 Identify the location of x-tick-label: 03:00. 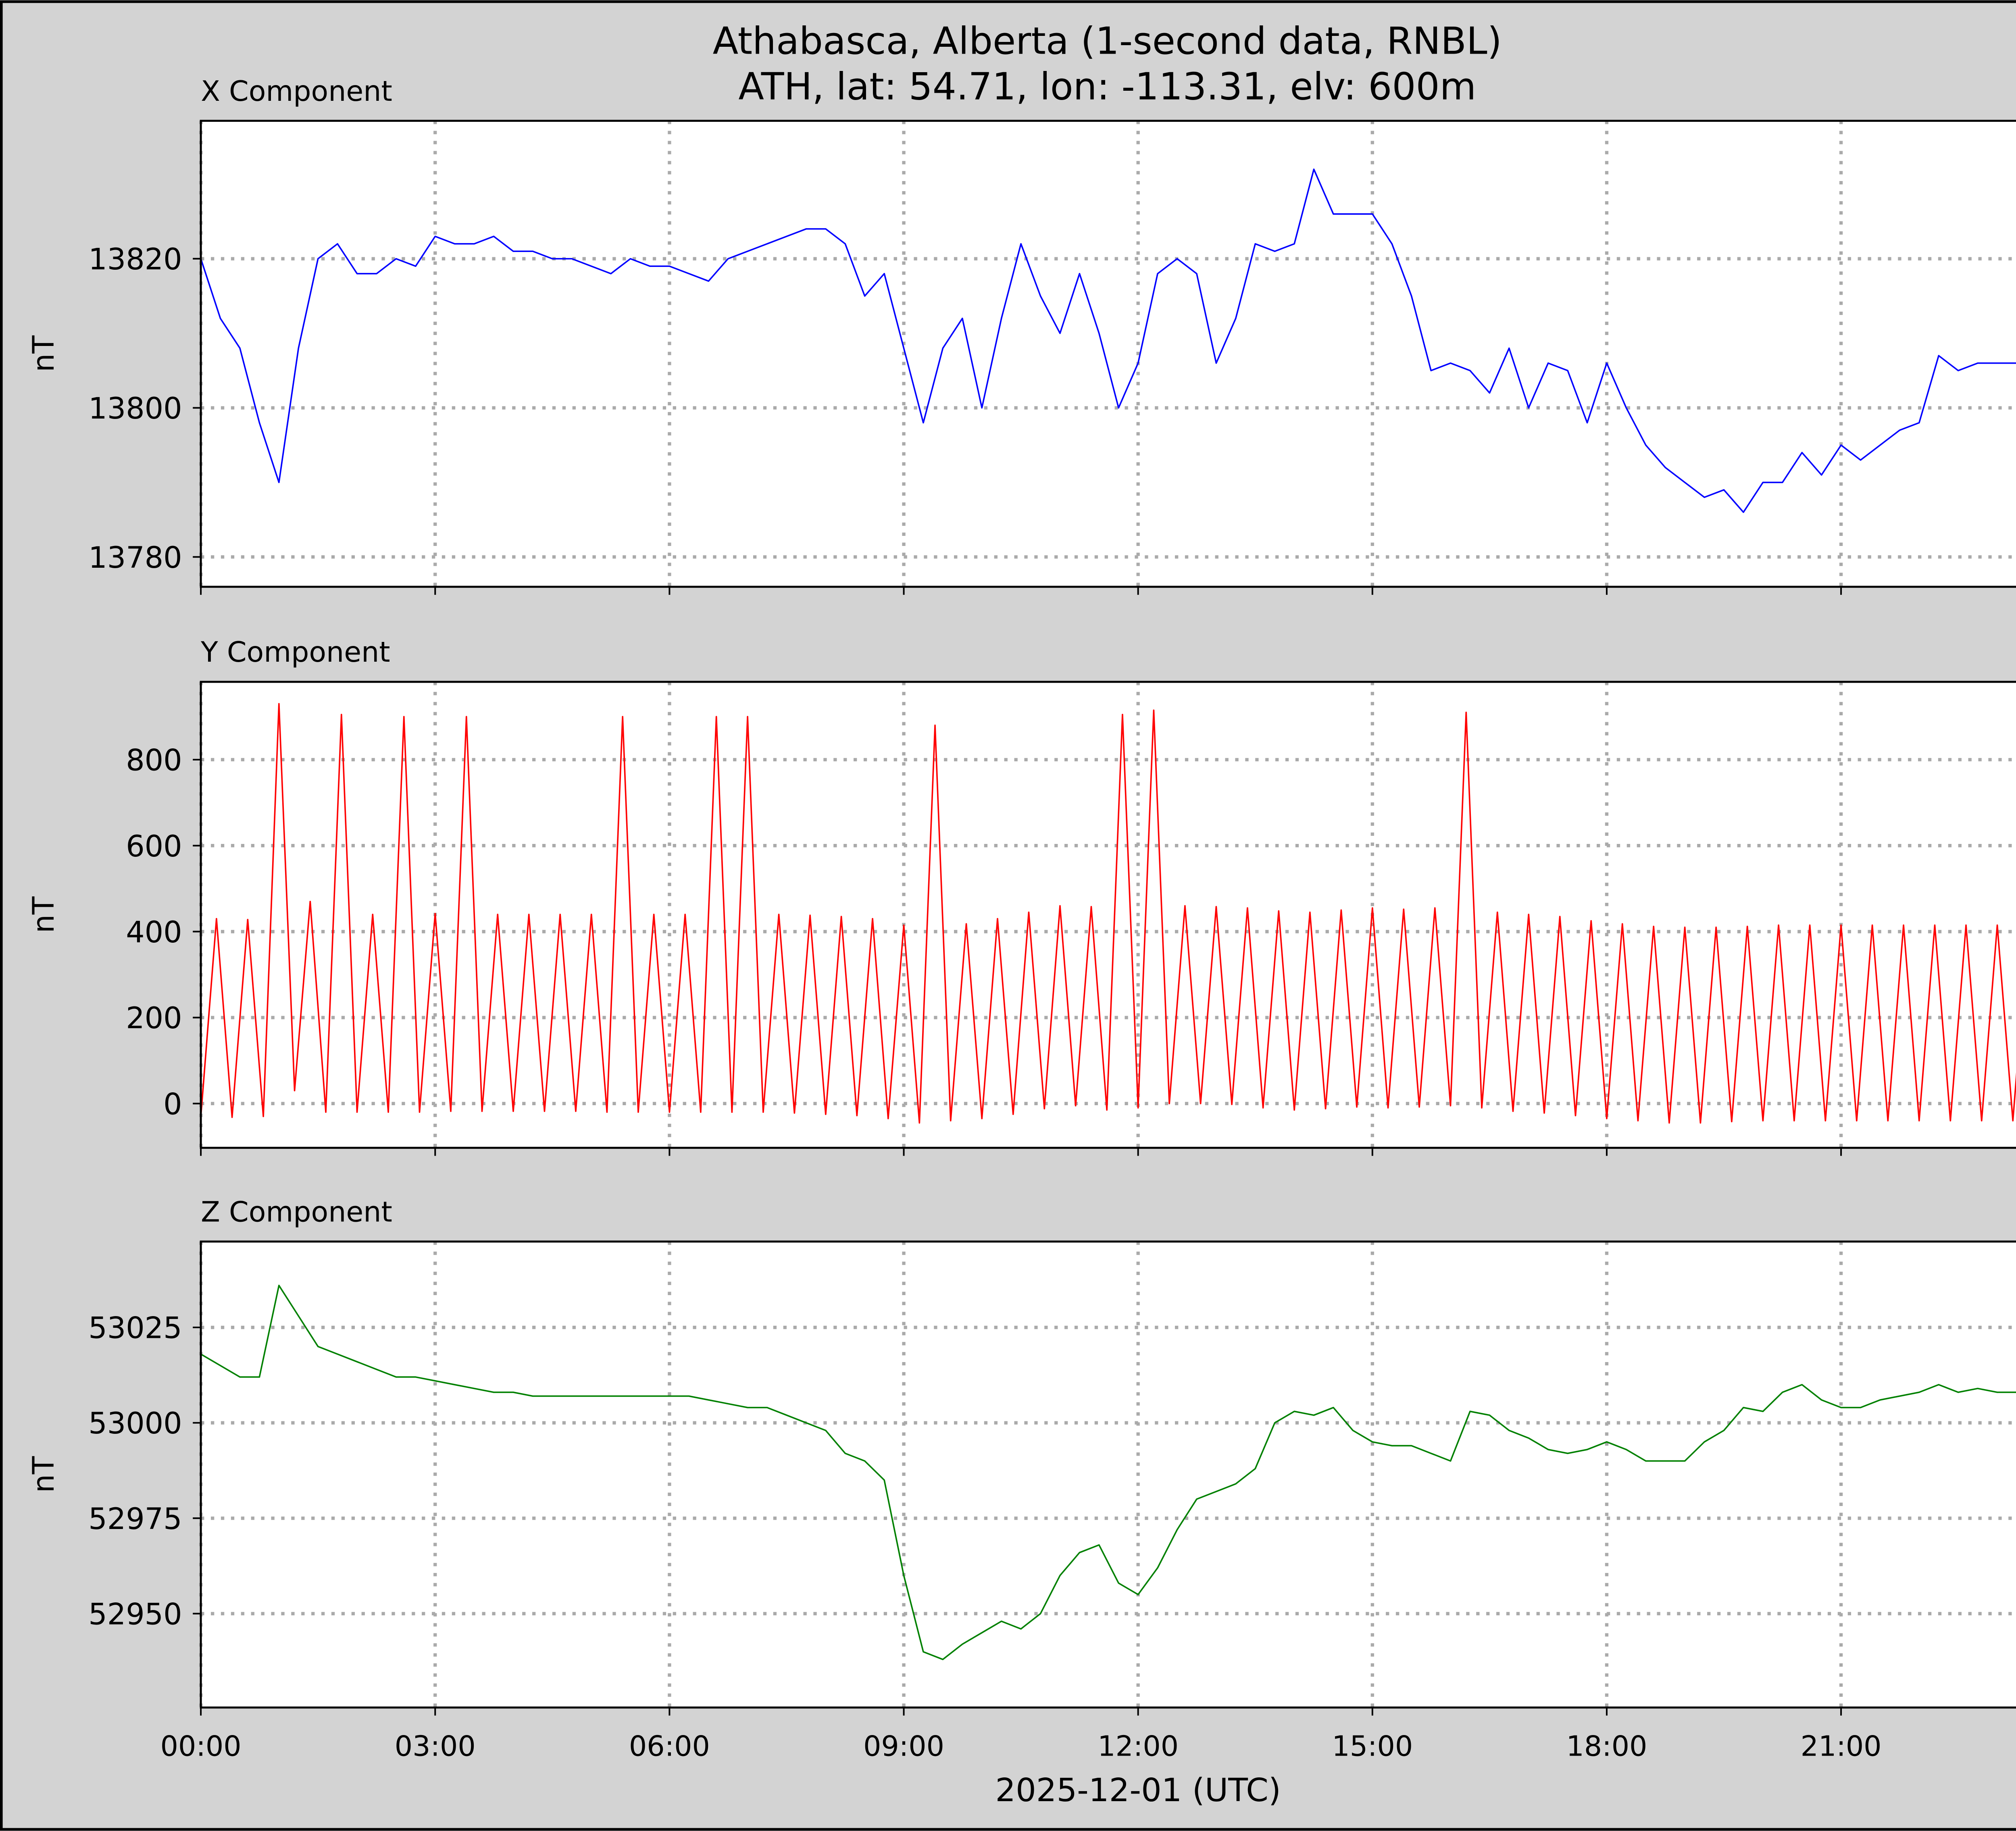
(435, 1746).